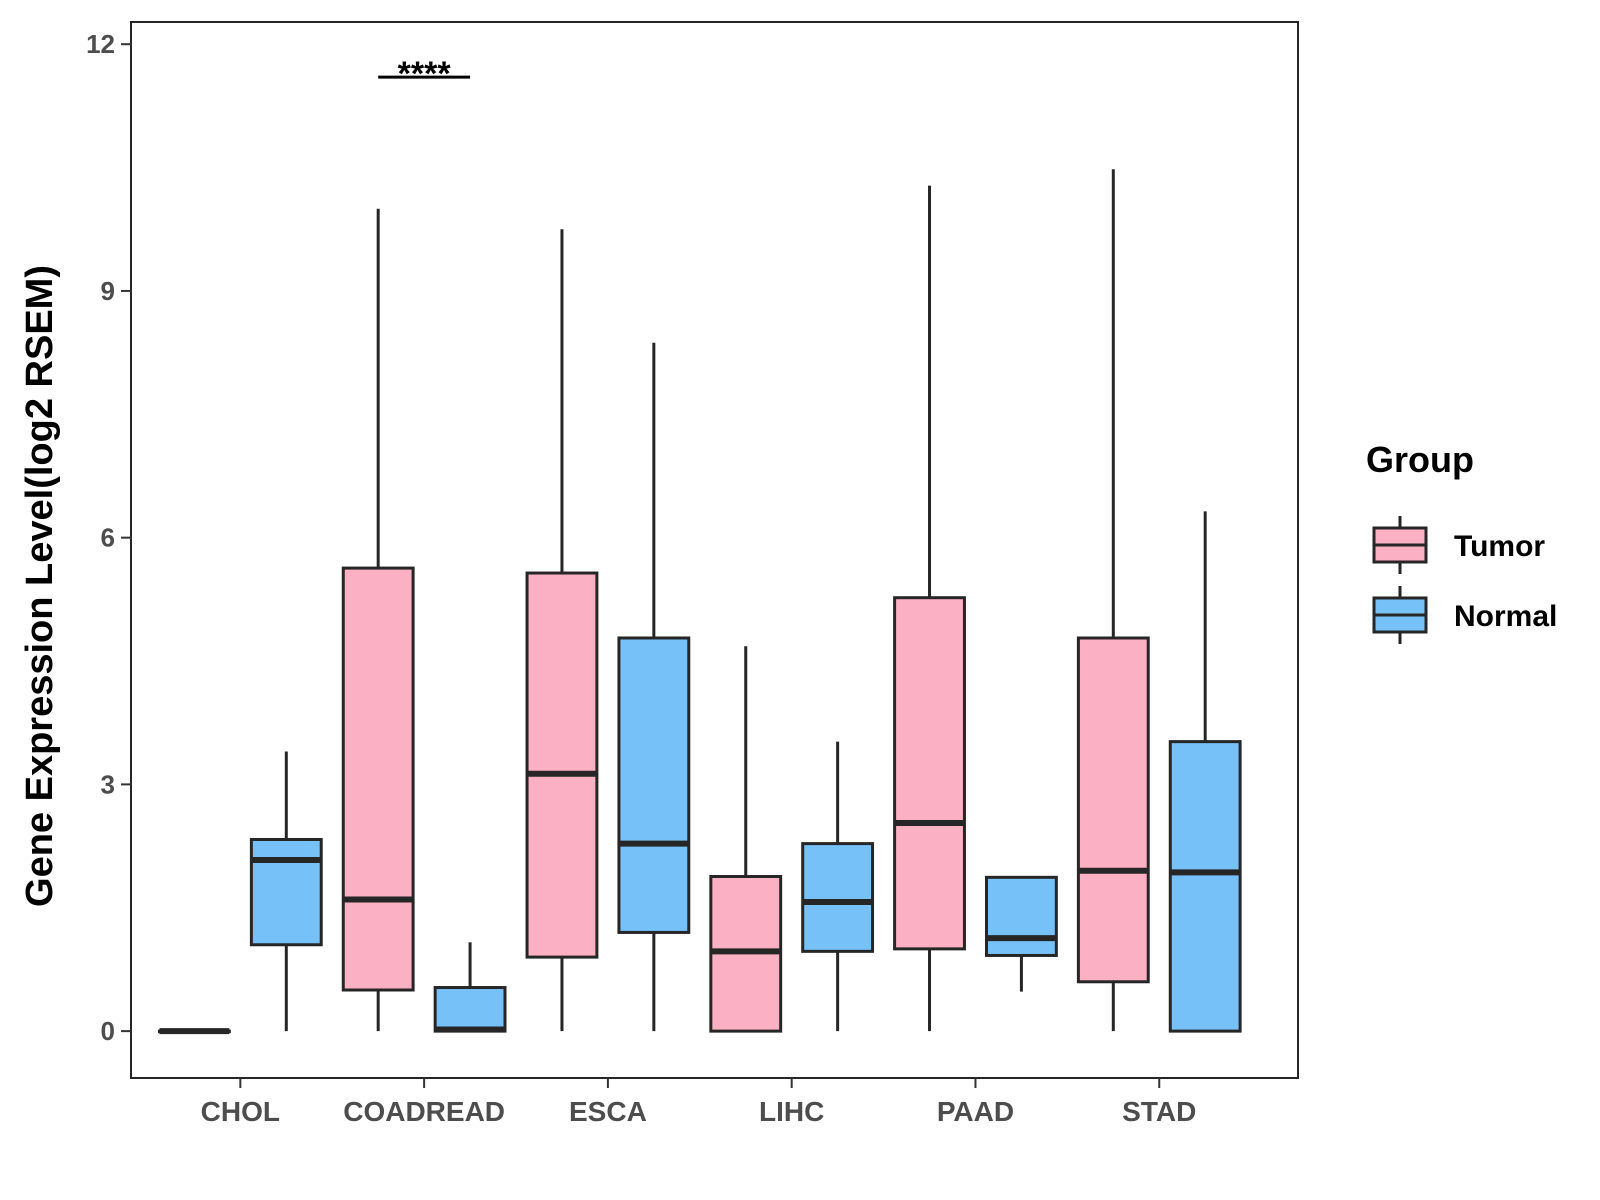 The width and height of the screenshot is (1600, 1200). Describe the element at coordinates (1113, 810) in the screenshot. I see `box-body-tumor-stad` at that location.